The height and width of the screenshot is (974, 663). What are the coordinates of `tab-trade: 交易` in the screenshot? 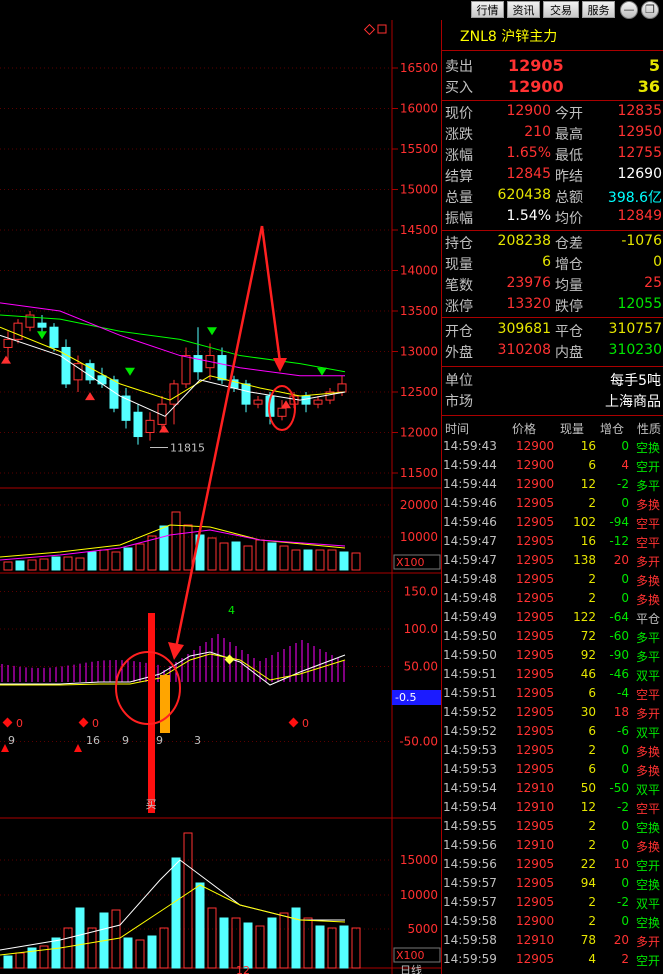 It's located at (561, 9).